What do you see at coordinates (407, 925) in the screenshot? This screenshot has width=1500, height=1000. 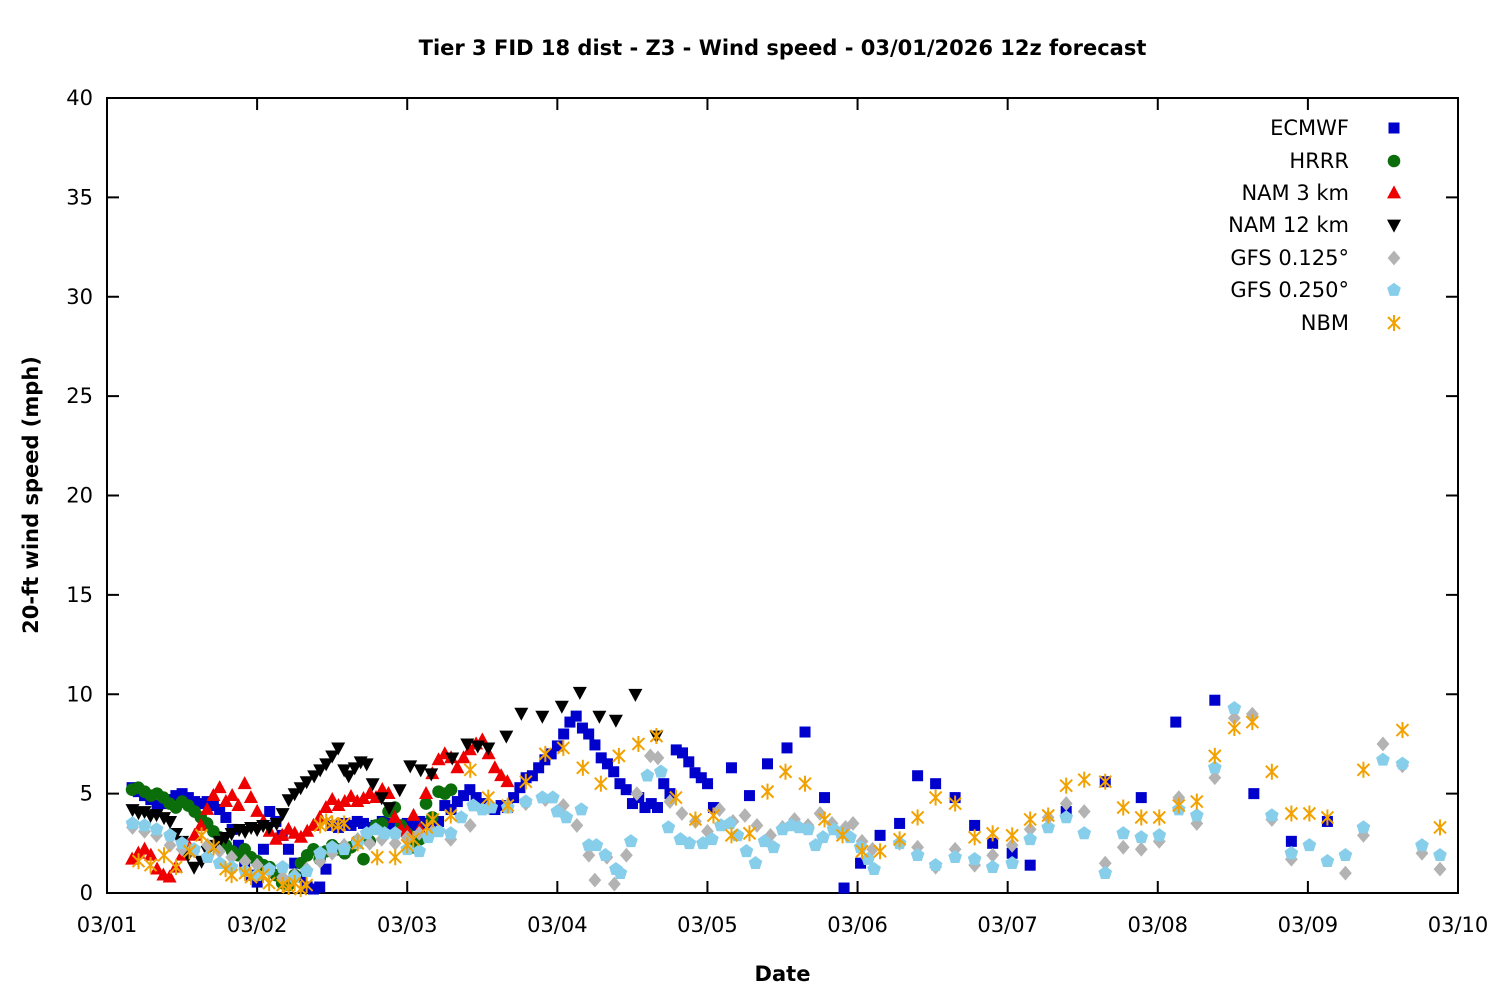 I see `x-tick-label: 03/03` at bounding box center [407, 925].